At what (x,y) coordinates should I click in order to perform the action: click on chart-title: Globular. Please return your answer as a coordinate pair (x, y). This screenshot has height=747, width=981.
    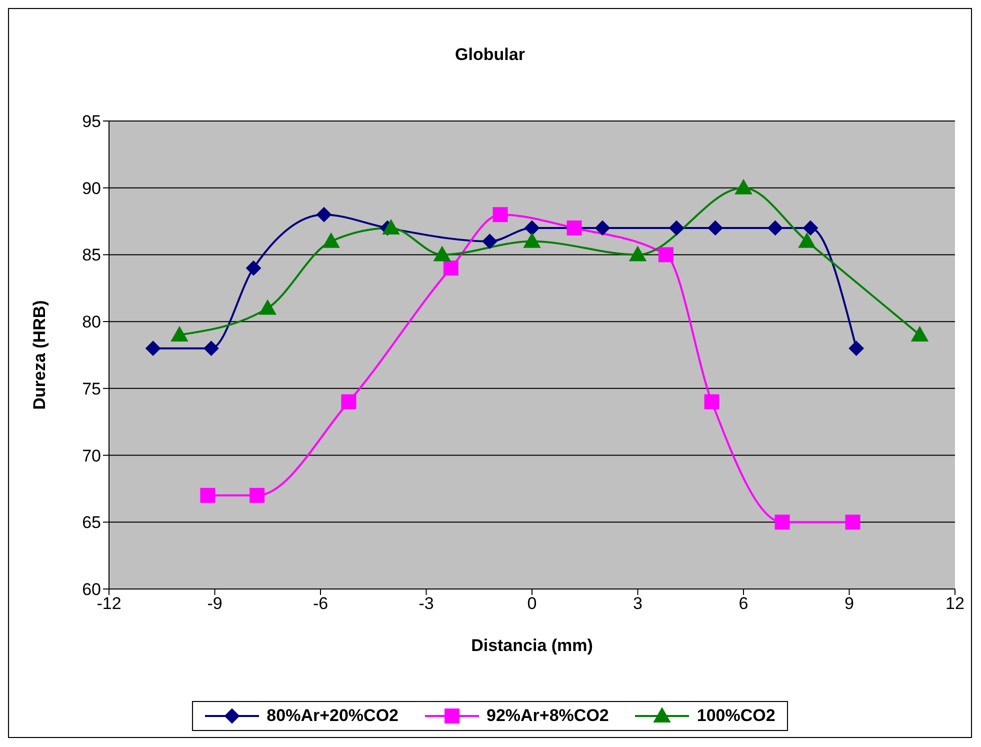
    Looking at the image, I should click on (490, 55).